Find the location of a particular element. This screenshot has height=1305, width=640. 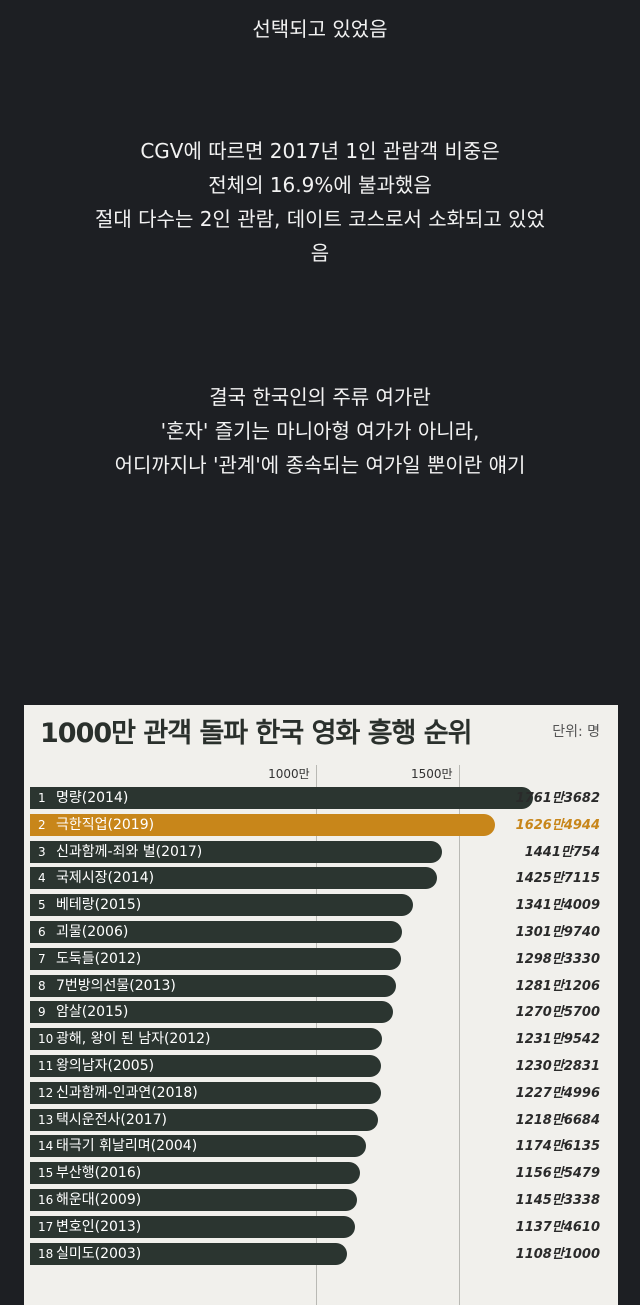

bar-label: 16 해운대(2009) is located at coordinates (89, 1200).